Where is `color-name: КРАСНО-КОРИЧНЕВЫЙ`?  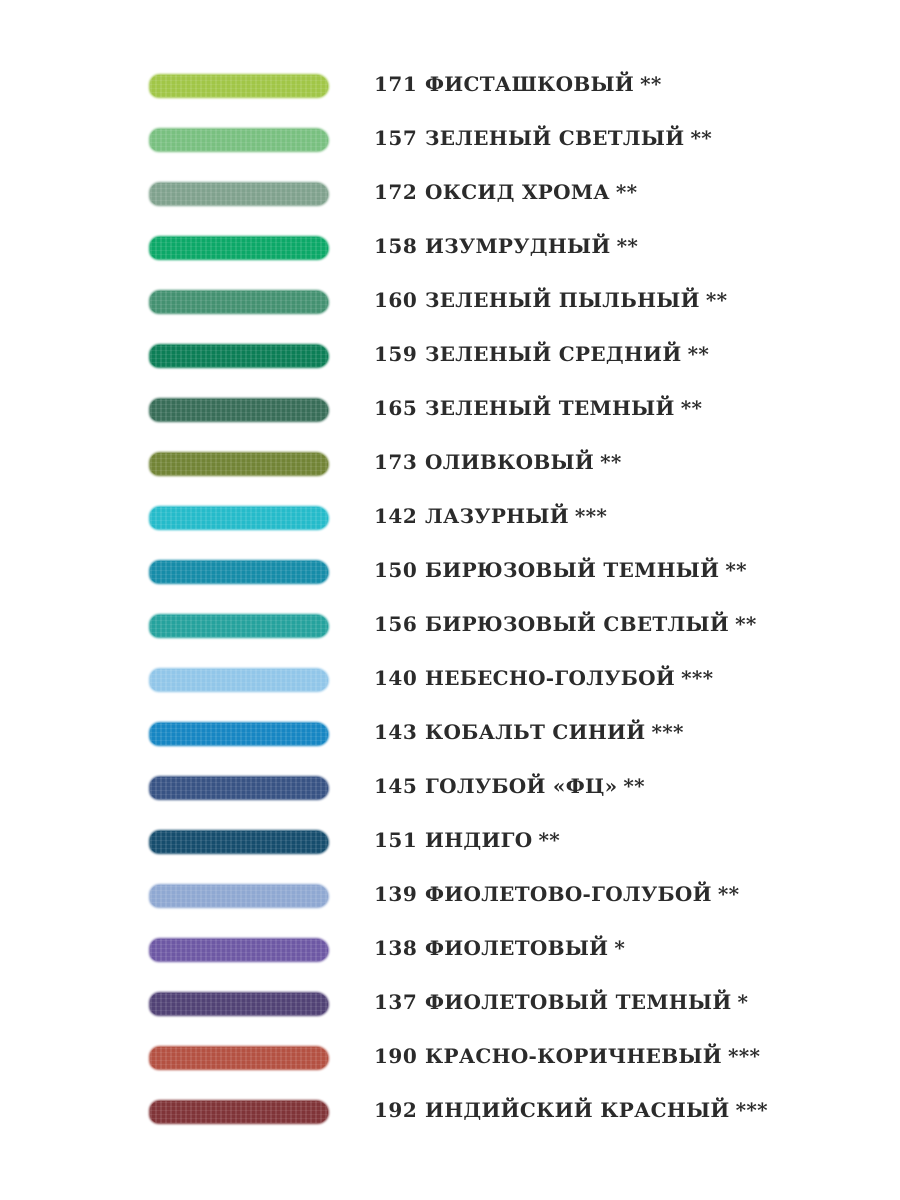
color-name: КРАСНО-КОРИЧНЕВЫЙ is located at coordinates (573, 1056).